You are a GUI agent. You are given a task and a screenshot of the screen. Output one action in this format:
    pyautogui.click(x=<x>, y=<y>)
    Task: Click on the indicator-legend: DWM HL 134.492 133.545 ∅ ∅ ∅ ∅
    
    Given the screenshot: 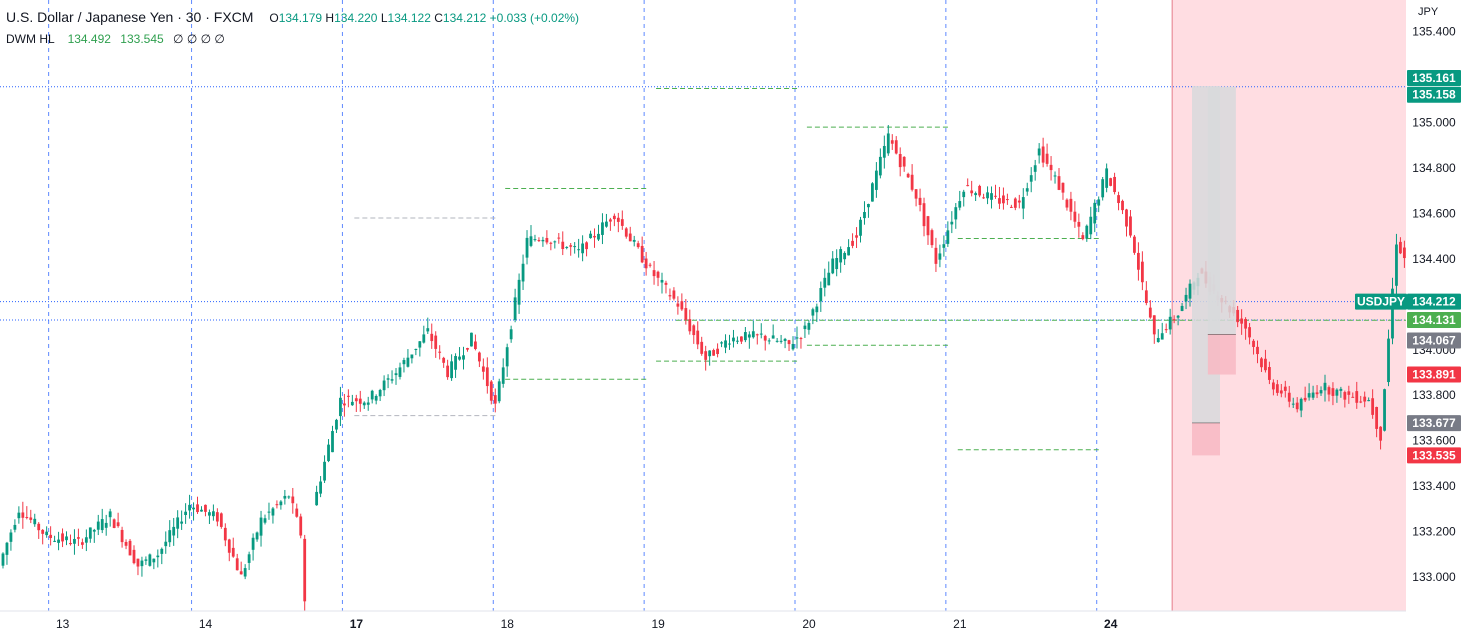 What is the action you would take?
    pyautogui.click(x=115, y=39)
    